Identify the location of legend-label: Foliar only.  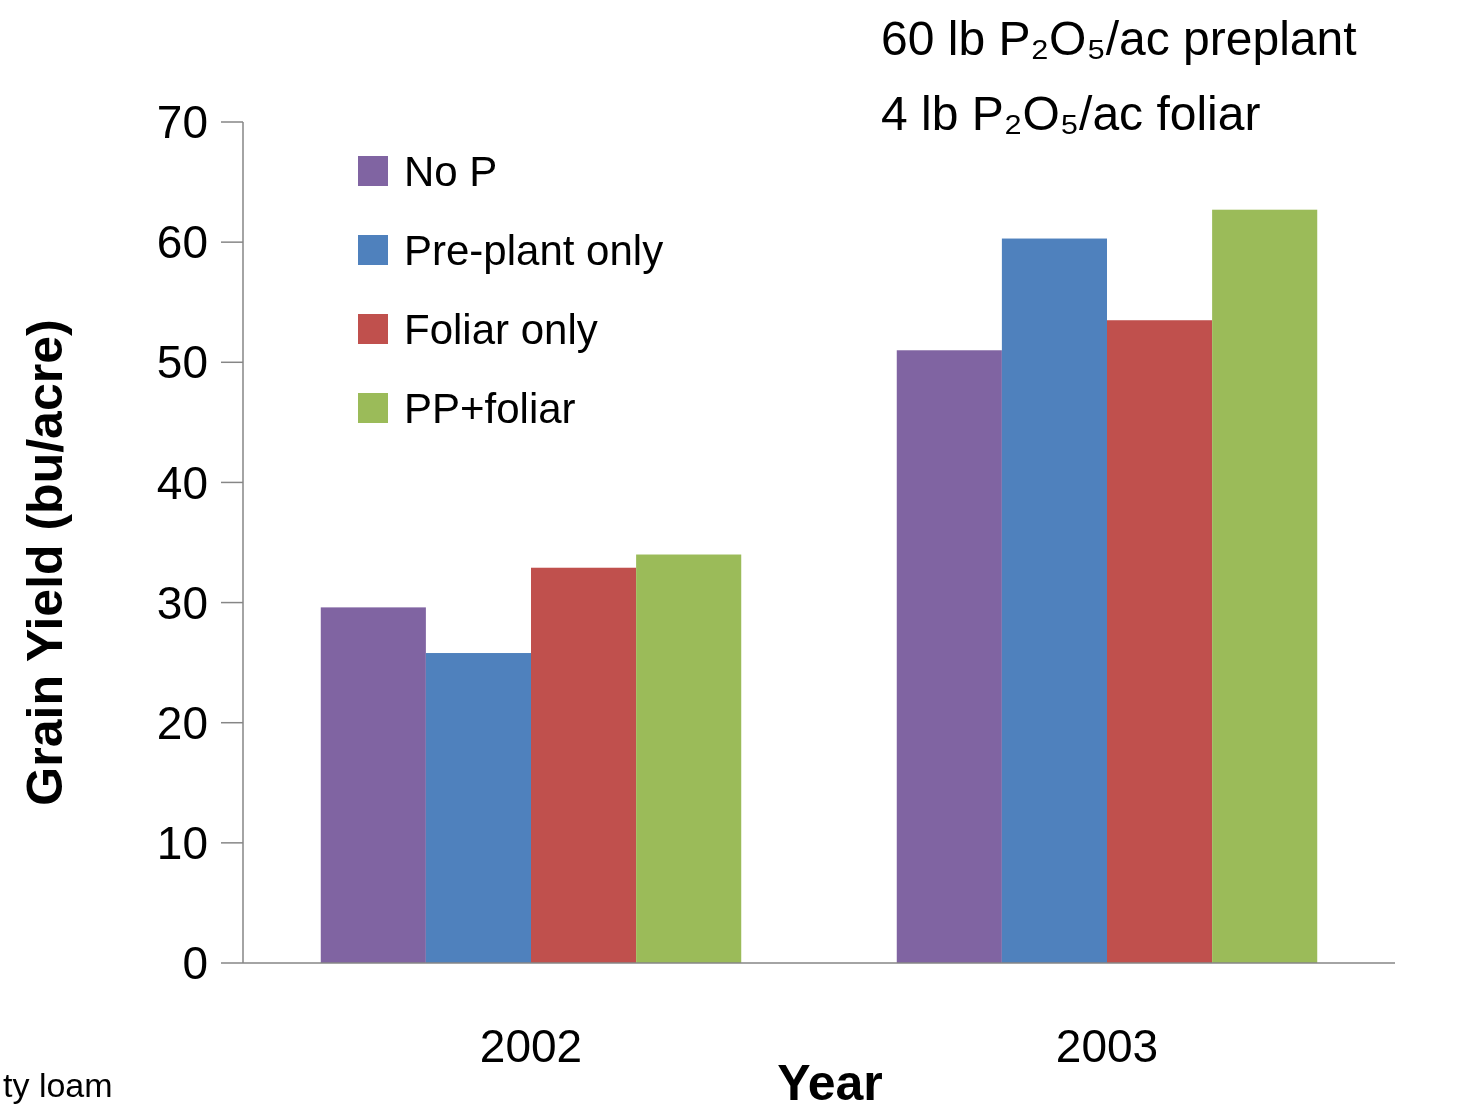
(501, 329).